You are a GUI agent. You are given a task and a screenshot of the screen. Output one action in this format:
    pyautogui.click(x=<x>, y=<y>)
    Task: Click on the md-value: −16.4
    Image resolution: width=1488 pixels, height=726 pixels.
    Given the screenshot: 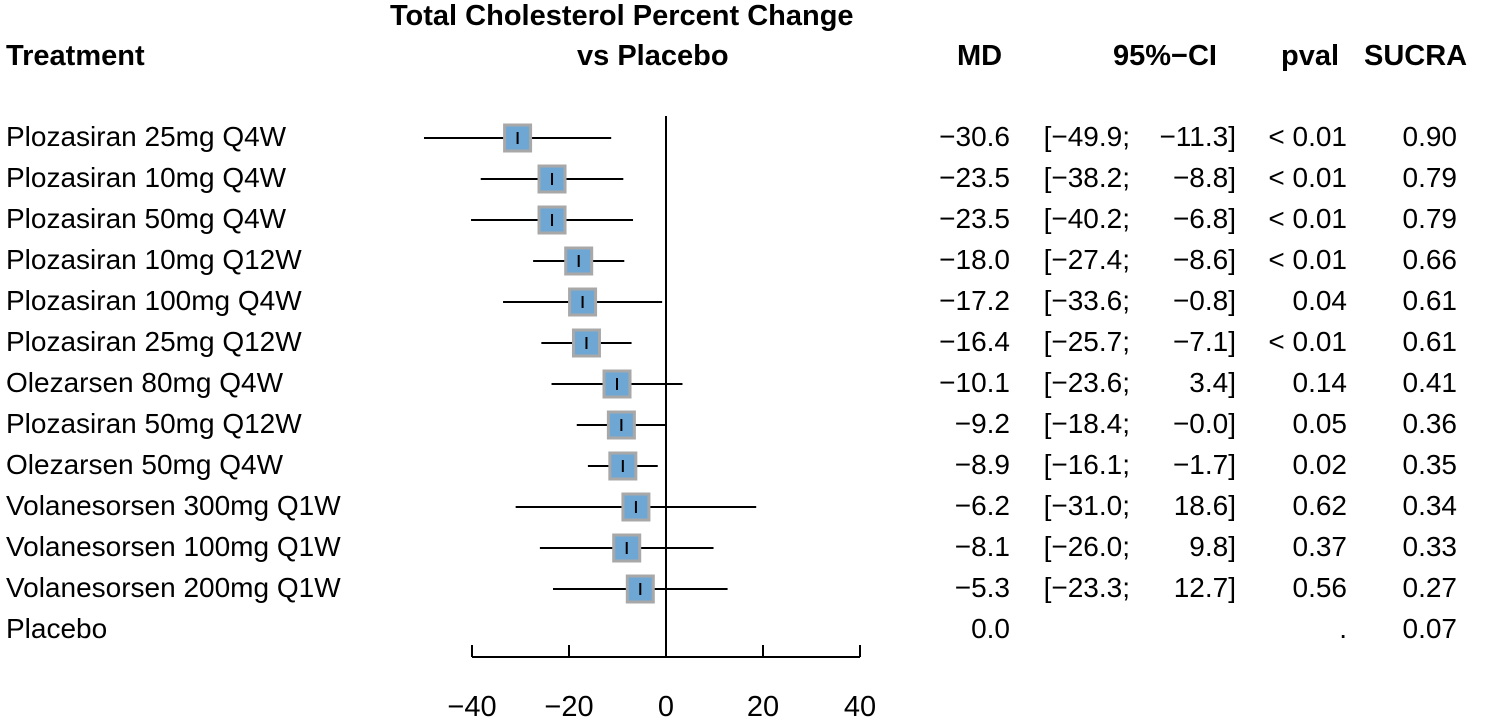 What is the action you would take?
    pyautogui.click(x=974, y=341)
    